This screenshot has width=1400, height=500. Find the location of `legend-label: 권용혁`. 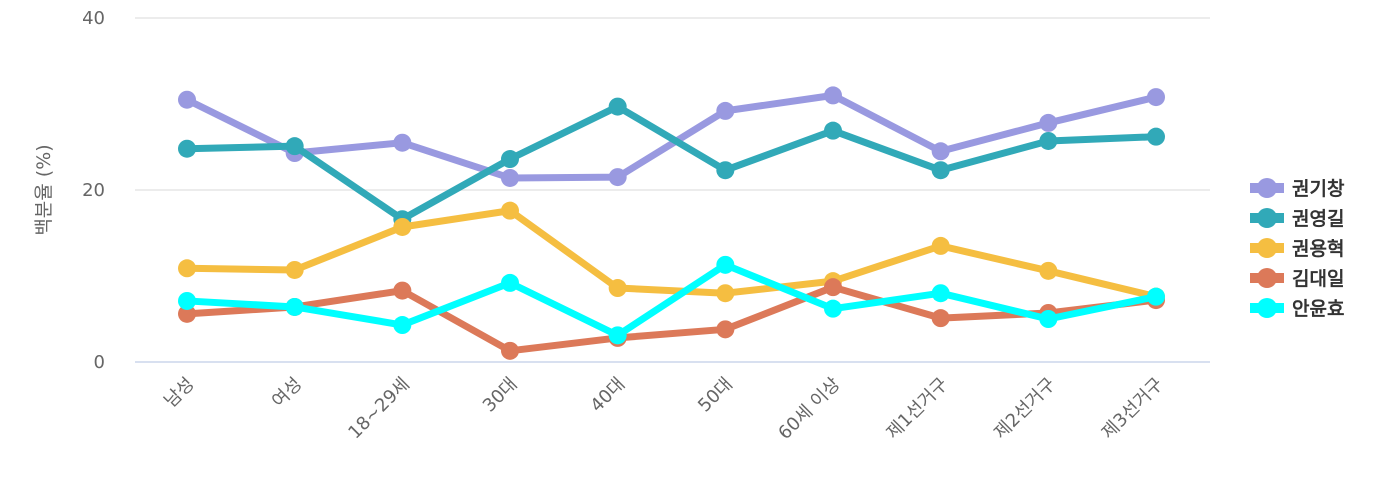

legend-label: 권용혁 is located at coordinates (1318, 249).